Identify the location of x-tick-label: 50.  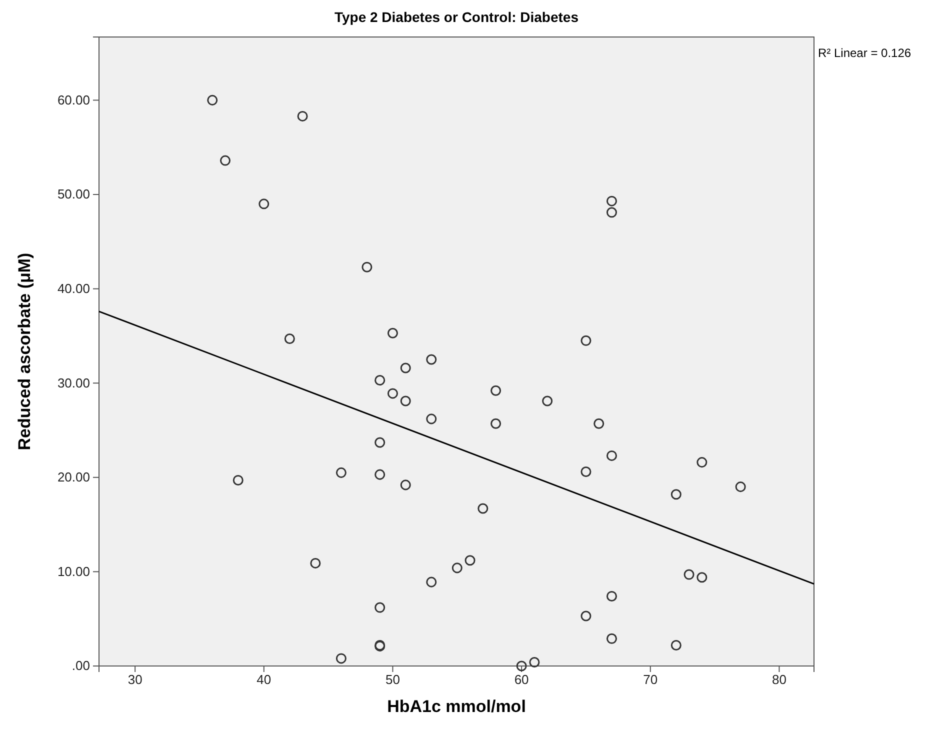
(392, 680).